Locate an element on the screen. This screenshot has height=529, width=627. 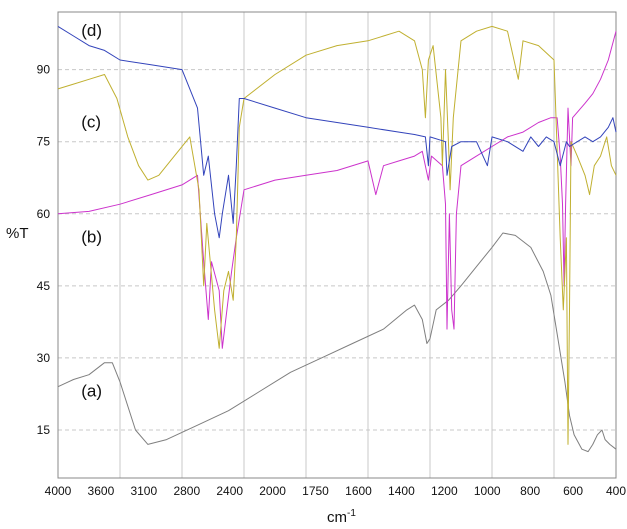
series-label-2: (c) is located at coordinates (91, 121).